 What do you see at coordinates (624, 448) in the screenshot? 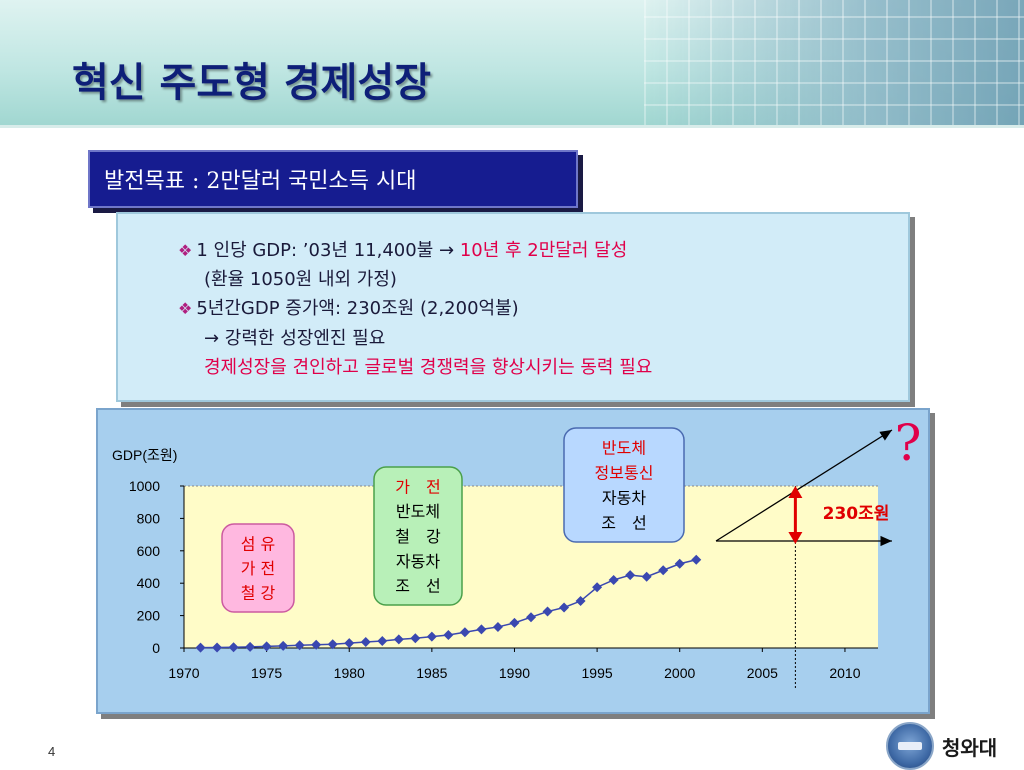
I see `era-2000s-label: 반도체` at bounding box center [624, 448].